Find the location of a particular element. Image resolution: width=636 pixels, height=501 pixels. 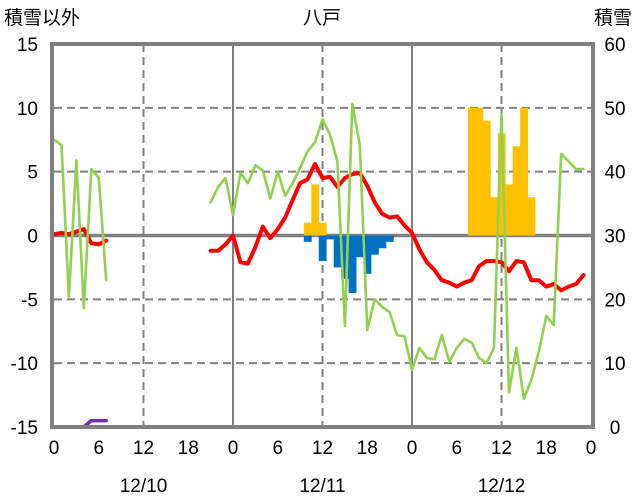

right-axis-title: 積雪 is located at coordinates (613, 18).